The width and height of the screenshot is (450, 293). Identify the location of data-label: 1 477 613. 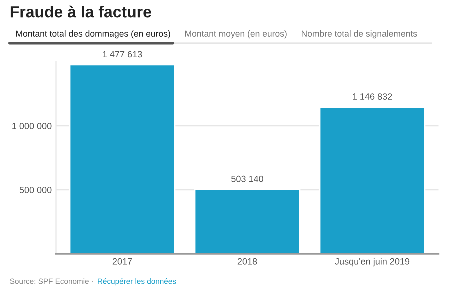
(122, 54).